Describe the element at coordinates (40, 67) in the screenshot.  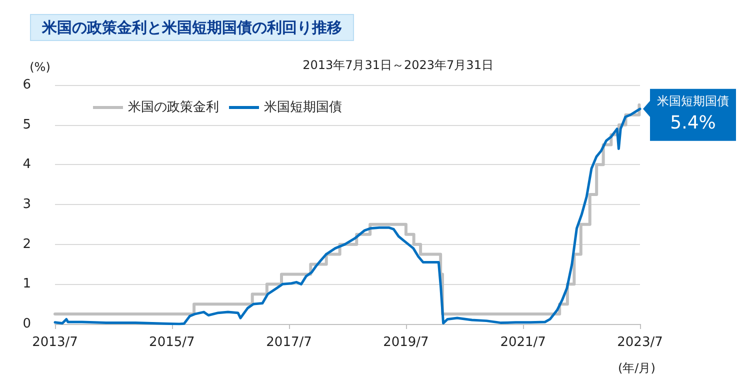
I see `y-axis-title: (%)` at that location.